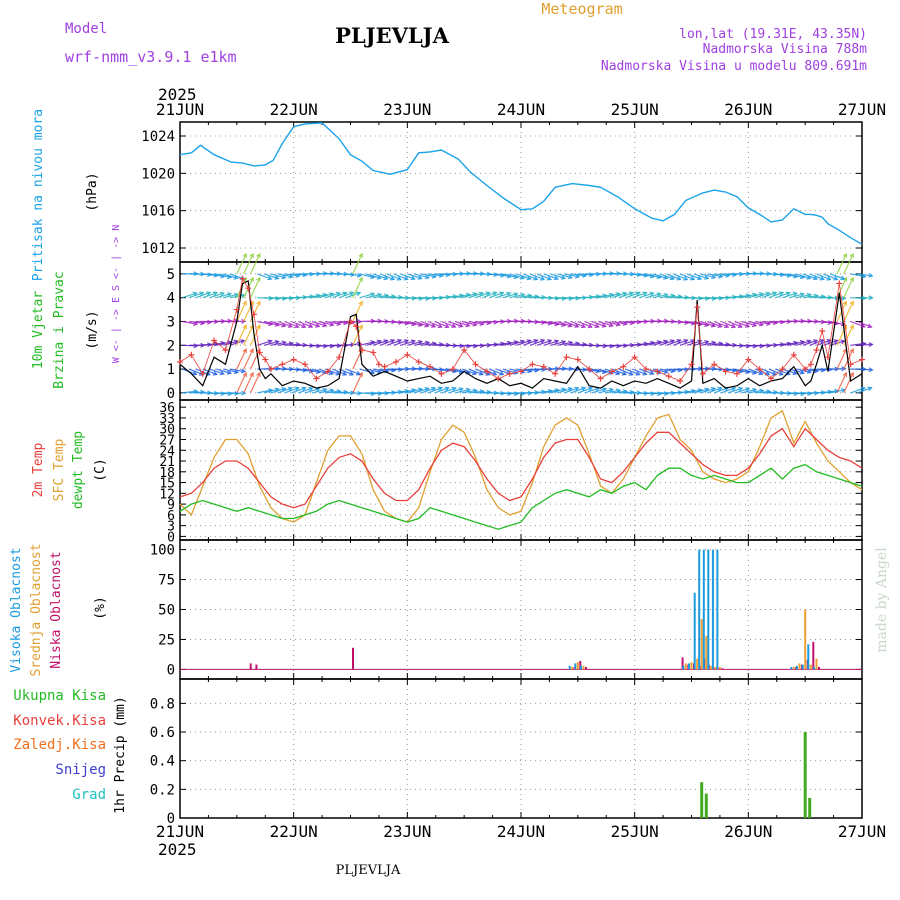 Image resolution: width=900 pixels, height=900 pixels. I want to click on temperature-ytick-label: 12, so click(167, 494).